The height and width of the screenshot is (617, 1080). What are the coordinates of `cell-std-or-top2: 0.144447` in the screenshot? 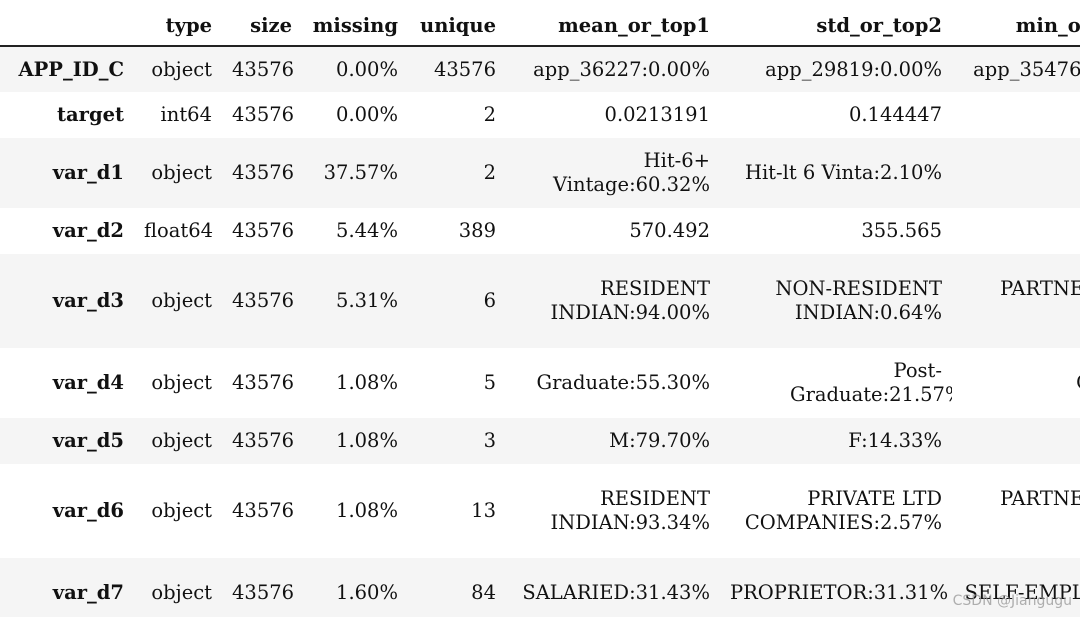 It's located at (895, 114).